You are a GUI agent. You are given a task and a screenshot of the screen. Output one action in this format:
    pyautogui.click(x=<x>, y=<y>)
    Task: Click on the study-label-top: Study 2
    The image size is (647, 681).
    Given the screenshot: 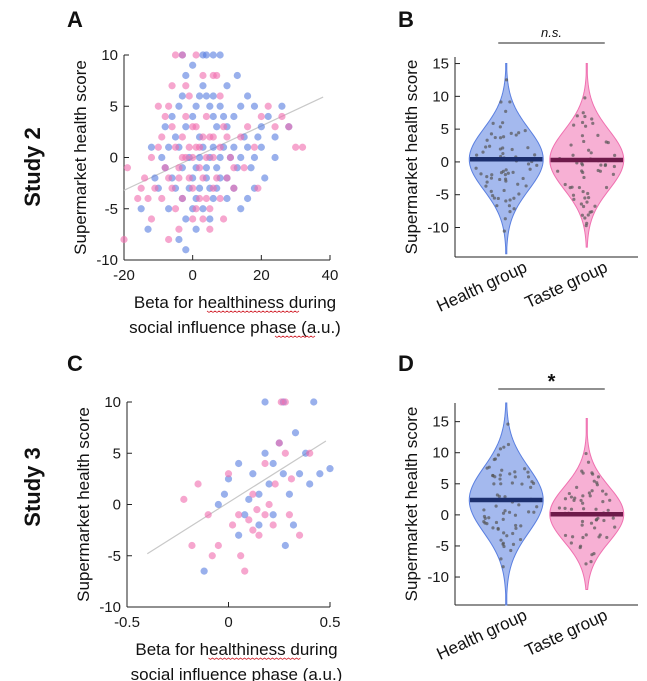 What is the action you would take?
    pyautogui.click(x=32, y=166)
    